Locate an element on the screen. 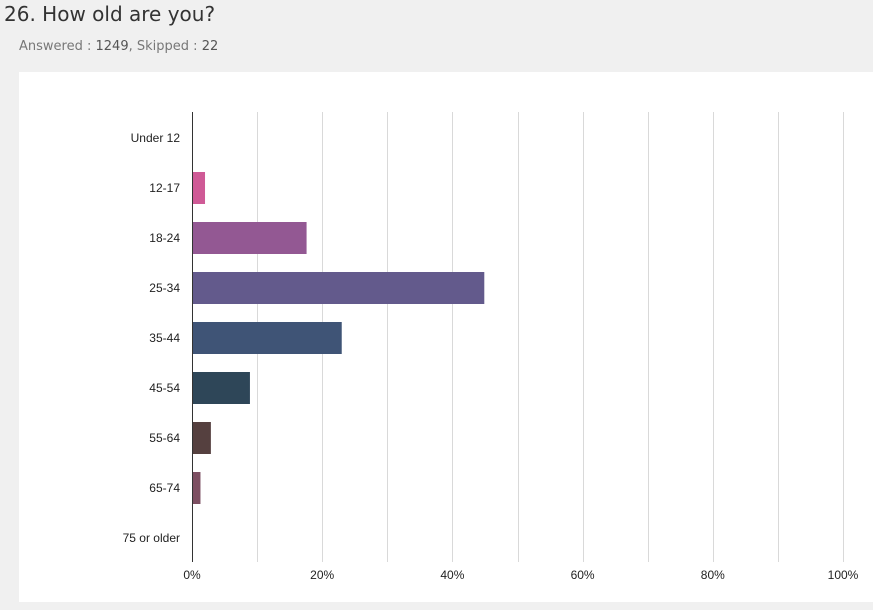 The image size is (873, 610). category-label: 12-17 is located at coordinates (164, 188).